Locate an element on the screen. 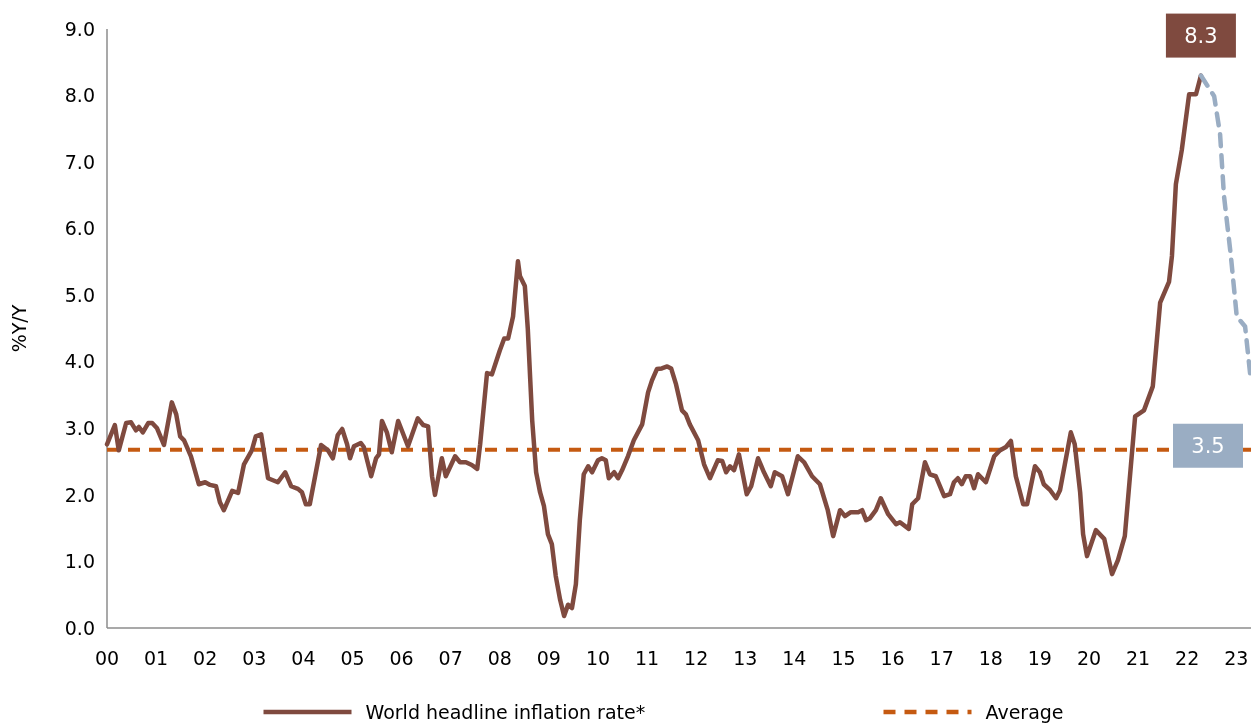  x-tick-label: 07 is located at coordinates (450, 657).